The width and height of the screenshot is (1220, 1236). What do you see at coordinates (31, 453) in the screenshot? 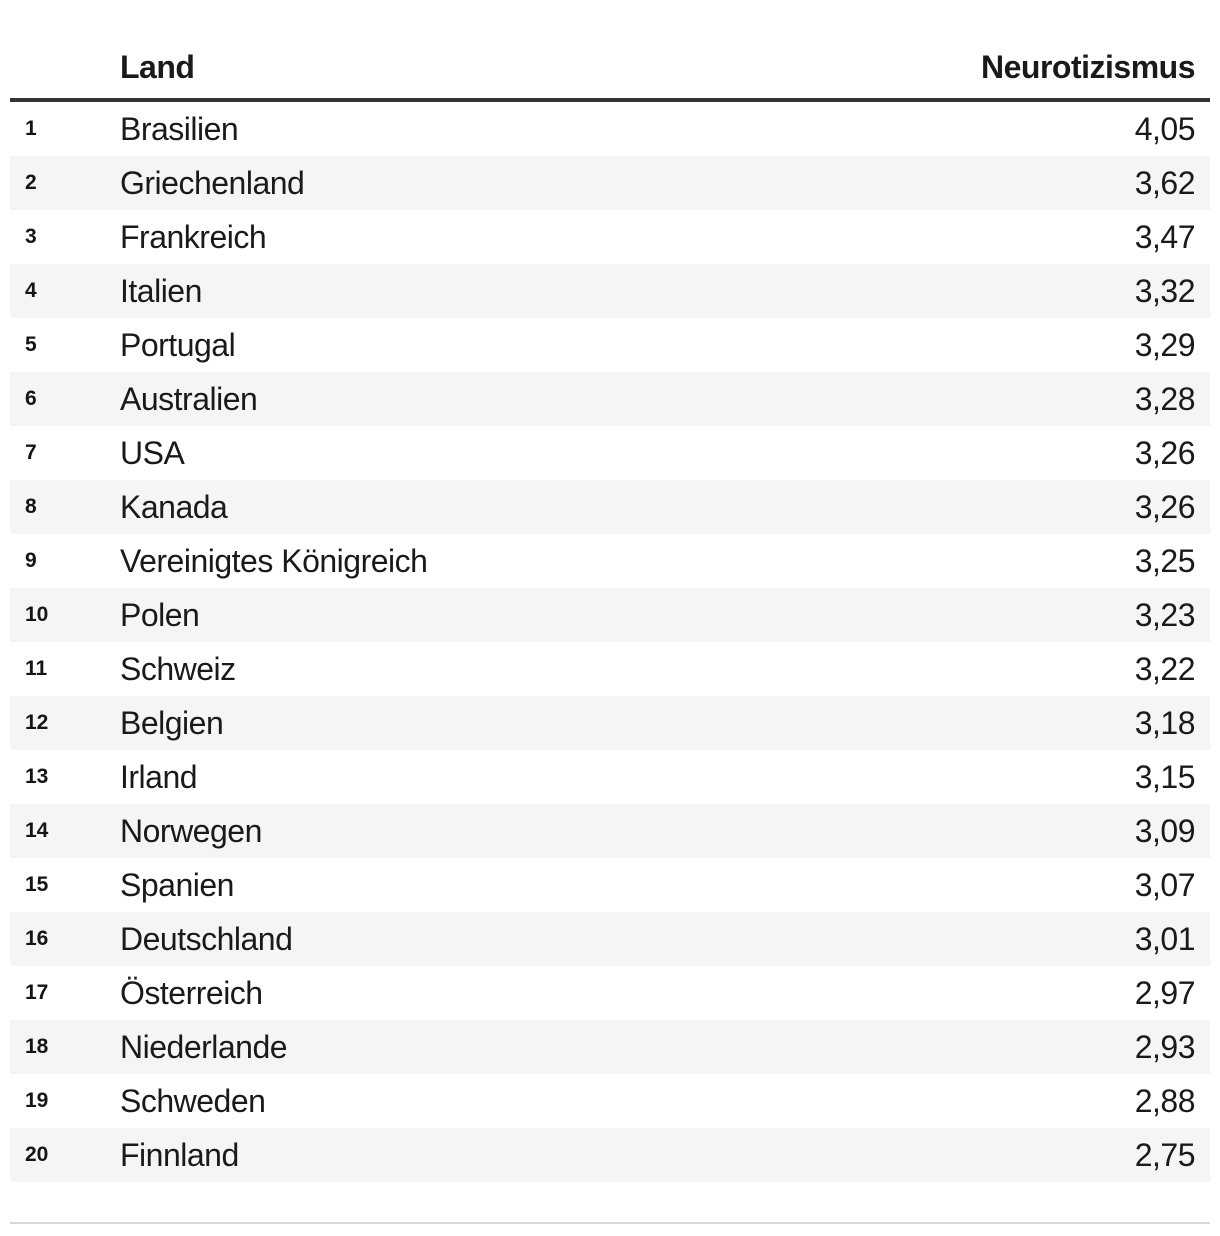
I see `row-rank: 7` at bounding box center [31, 453].